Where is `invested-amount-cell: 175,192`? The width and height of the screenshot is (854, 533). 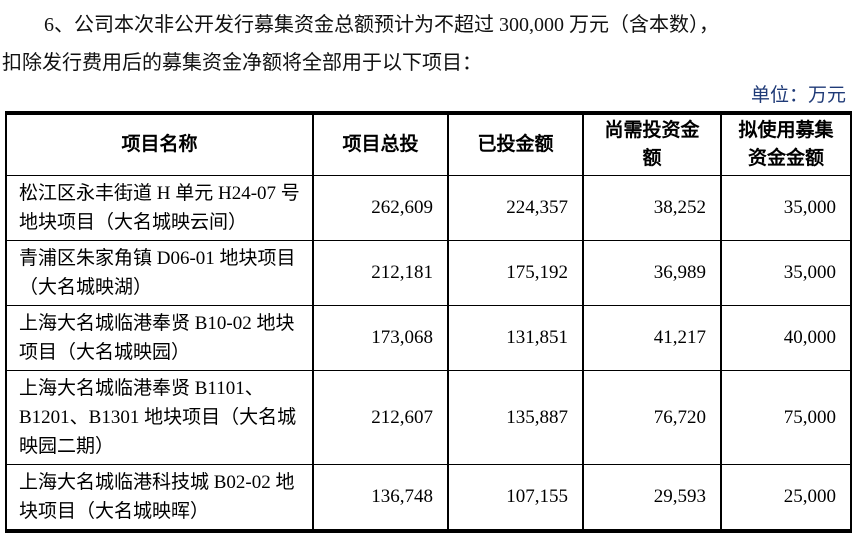 invested-amount-cell: 175,192 is located at coordinates (515, 272).